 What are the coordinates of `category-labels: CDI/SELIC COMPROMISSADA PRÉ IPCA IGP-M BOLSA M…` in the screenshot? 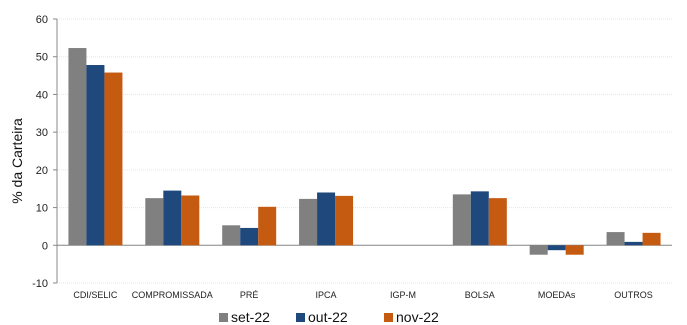 It's located at (362, 295).